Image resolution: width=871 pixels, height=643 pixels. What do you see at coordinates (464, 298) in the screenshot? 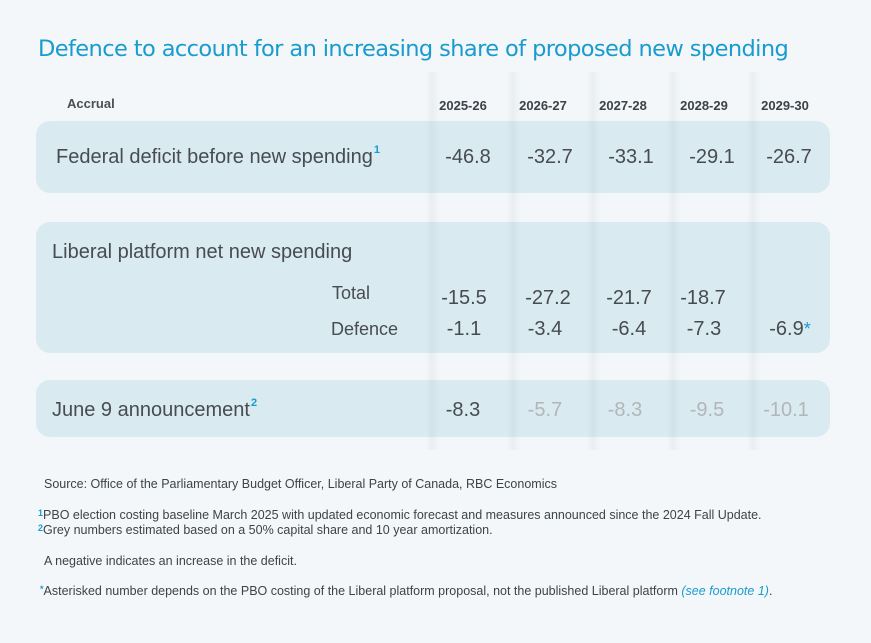
I see `value-cell: -15.5` at bounding box center [464, 298].